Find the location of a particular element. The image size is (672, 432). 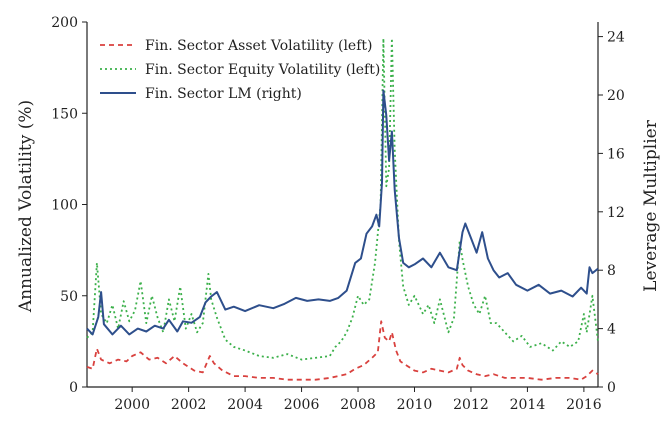

x-tick-label: 2014 is located at coordinates (528, 405).